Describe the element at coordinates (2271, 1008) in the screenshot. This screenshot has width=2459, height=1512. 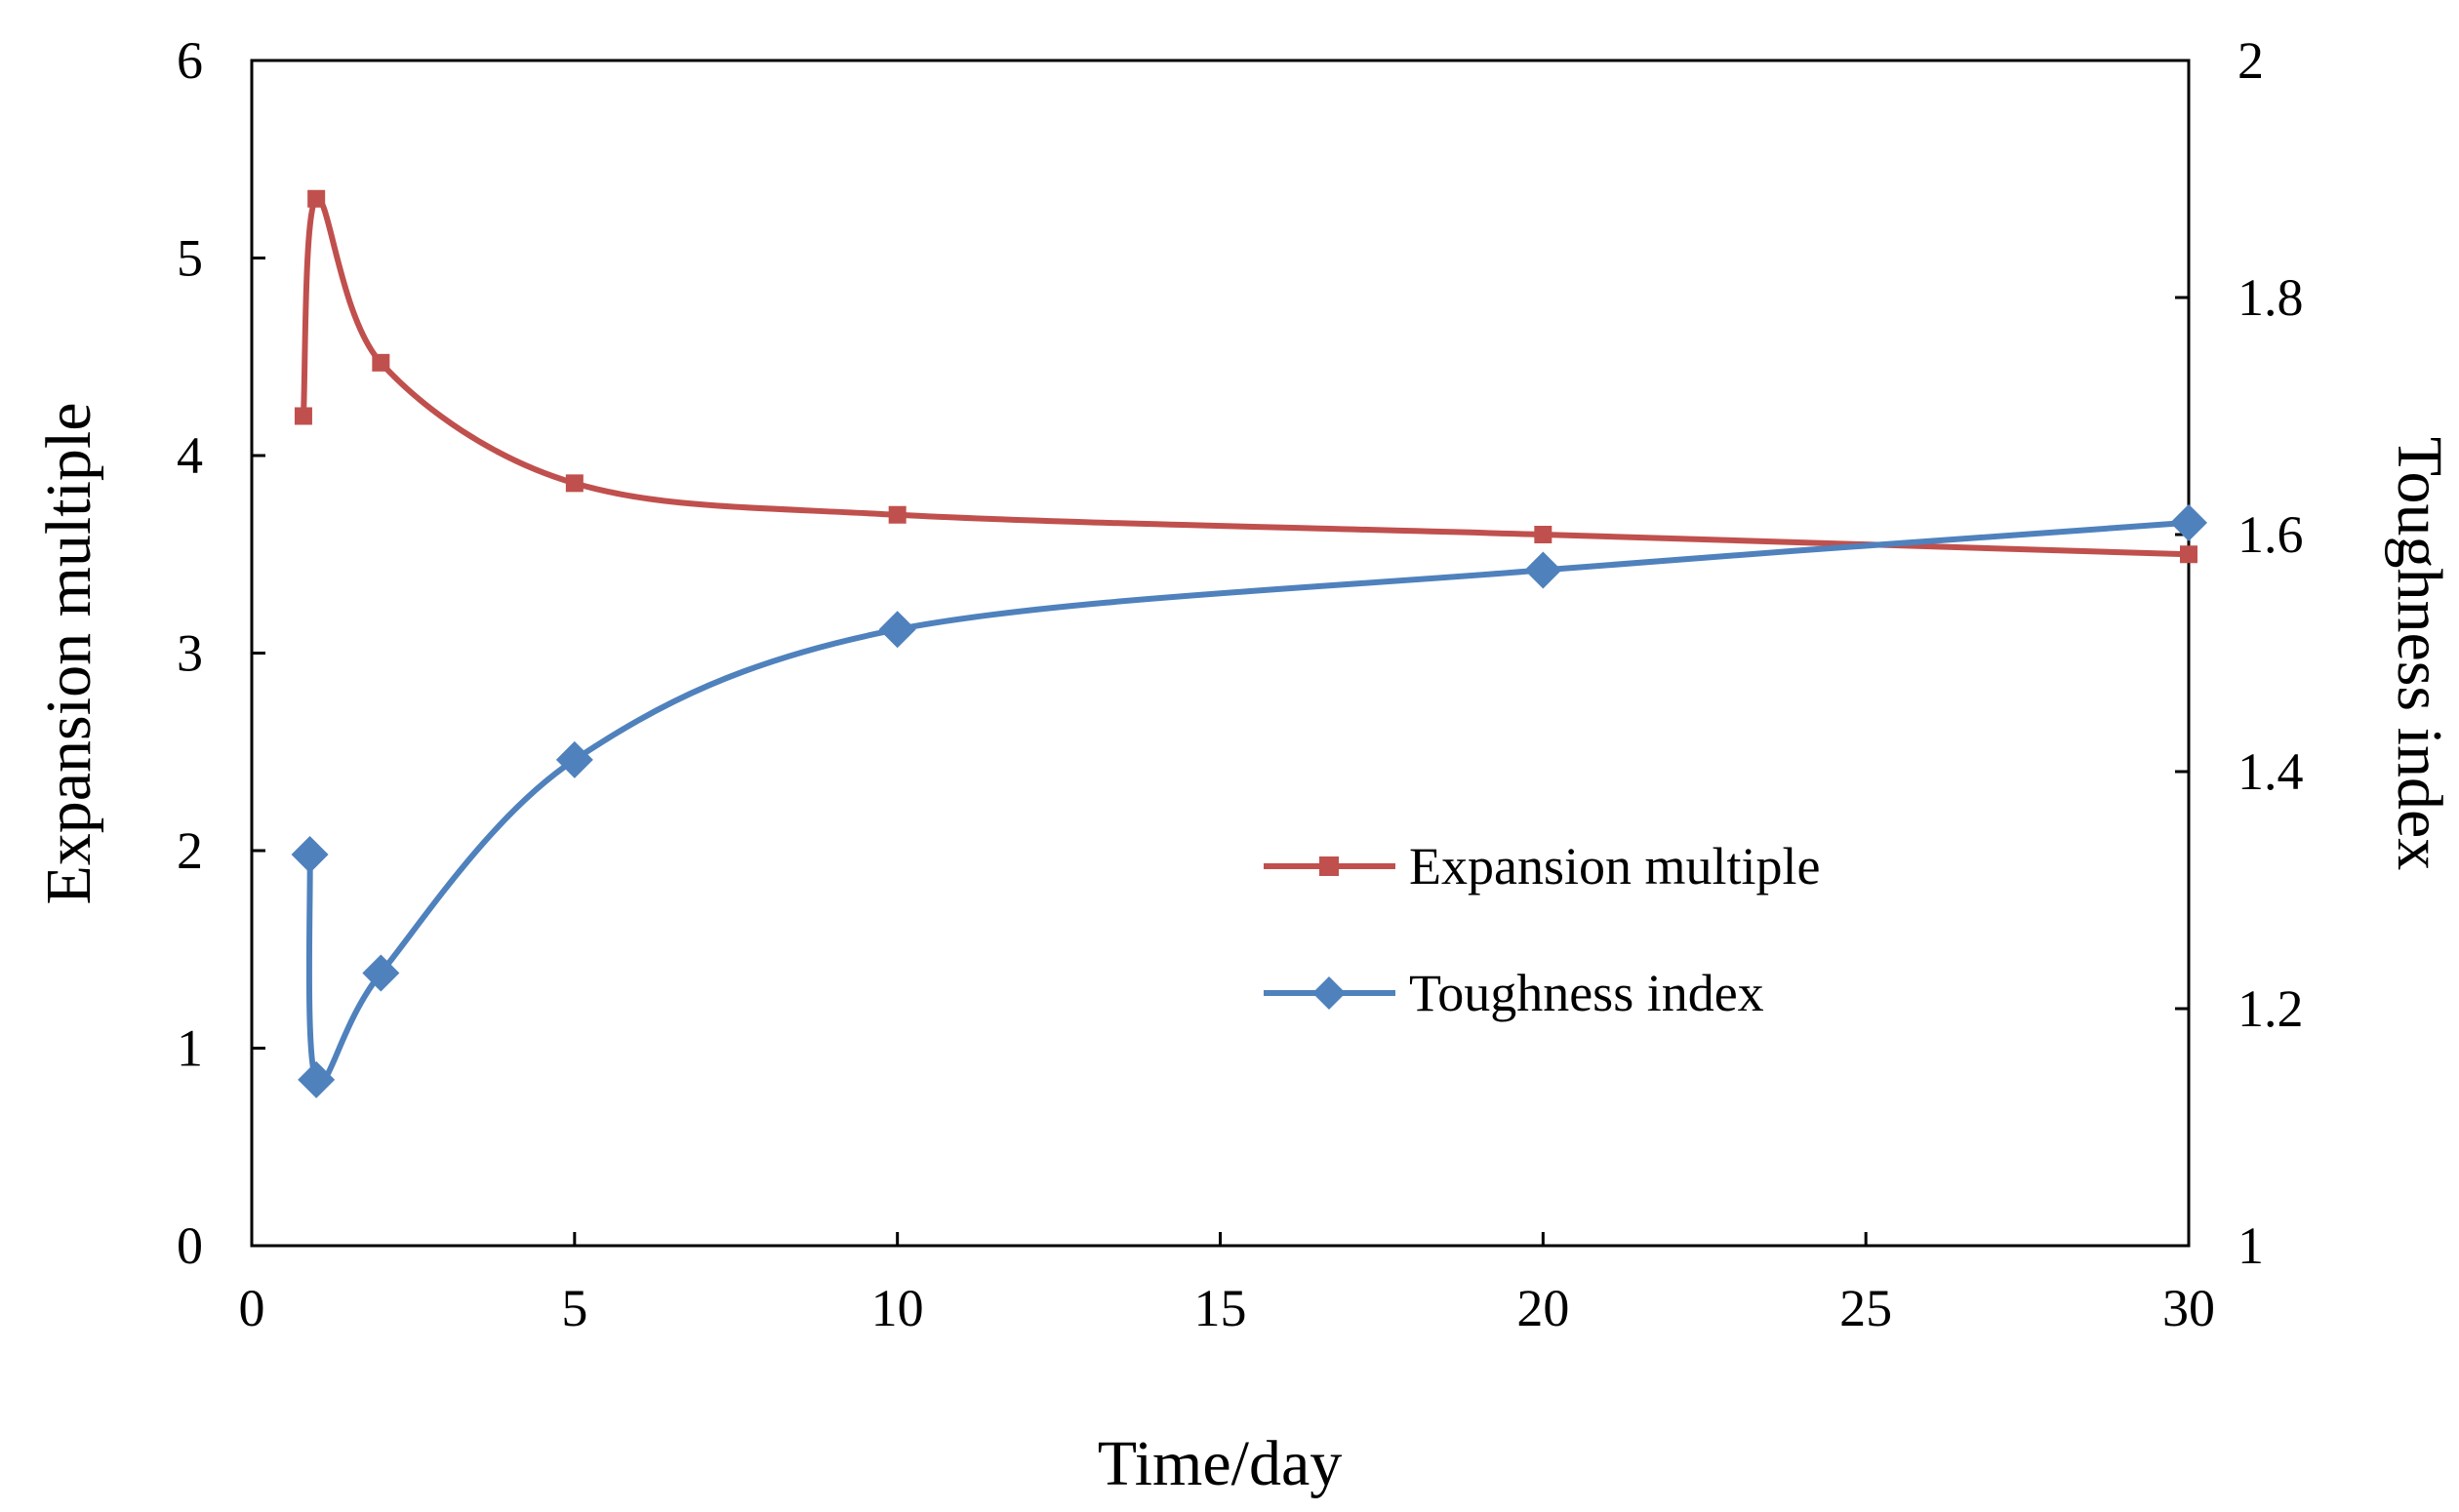
I see `y2-tick-label-1: 1.2` at that location.